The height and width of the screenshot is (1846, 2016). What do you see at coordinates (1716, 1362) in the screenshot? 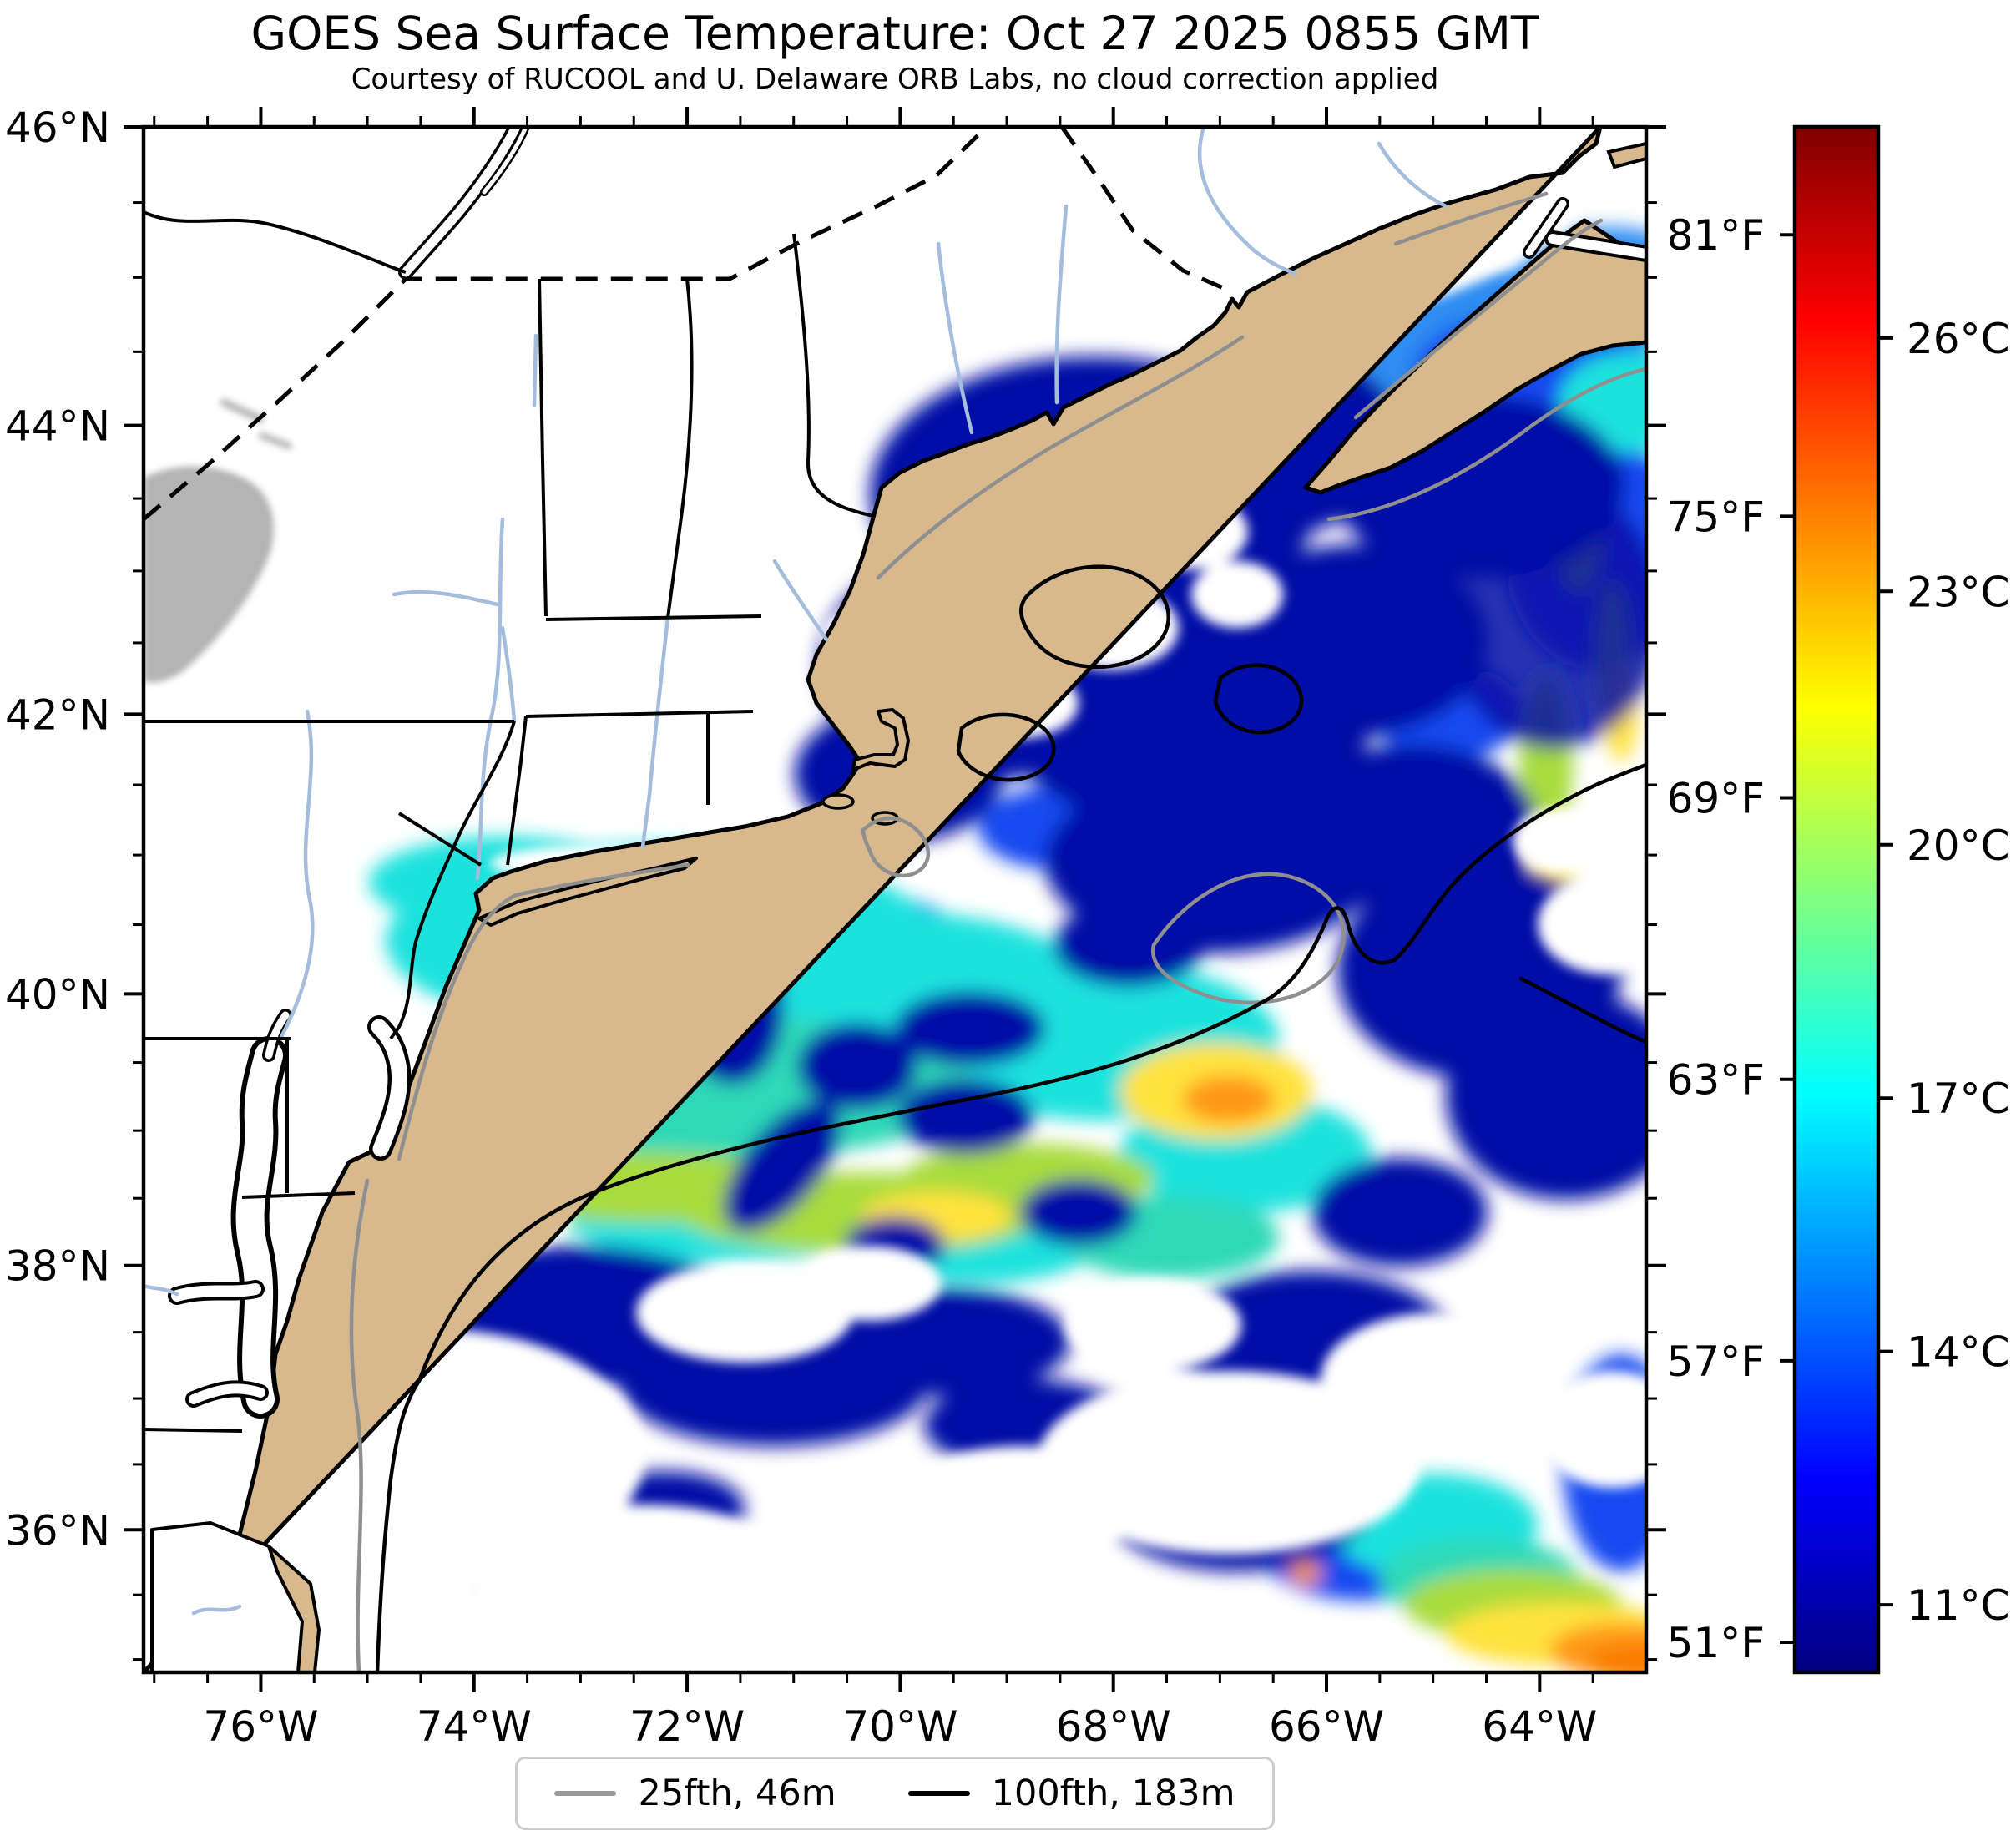
I see `fahrenheit-tick-label: 57°F` at bounding box center [1716, 1362].